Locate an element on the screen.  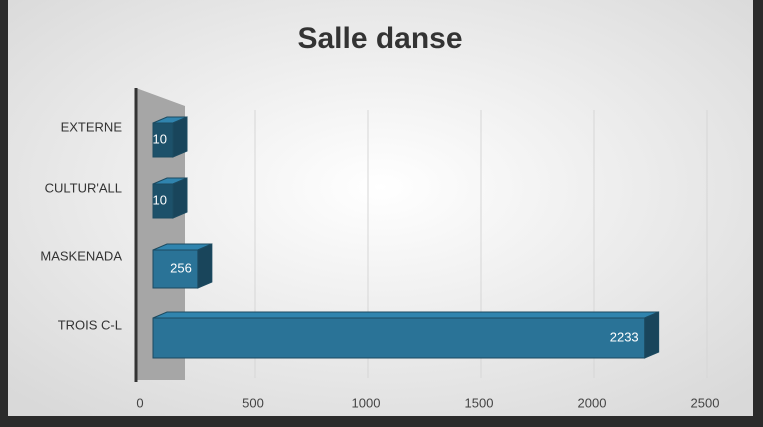
x-tick-label: 2000 is located at coordinates (592, 402).